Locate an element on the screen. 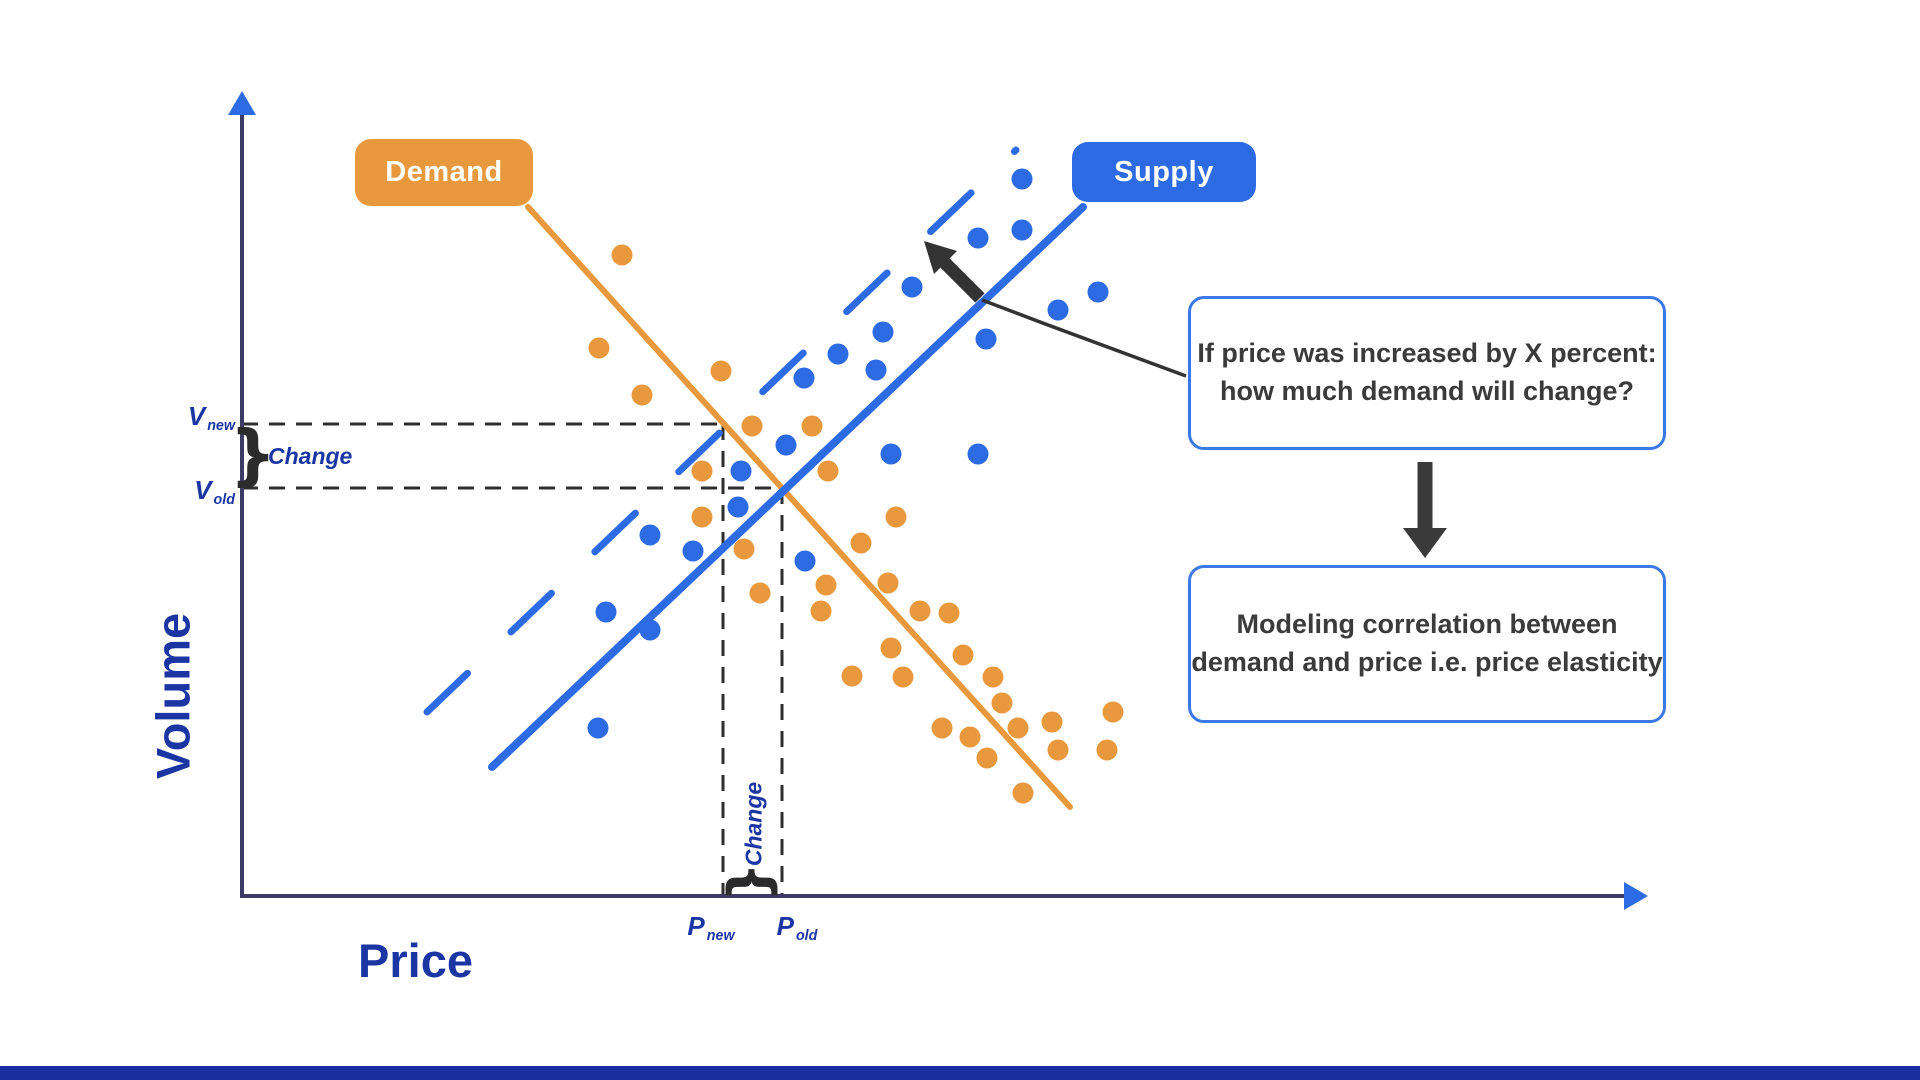 Image resolution: width=1920 pixels, height=1080 pixels. p-new-sub: new is located at coordinates (720, 936).